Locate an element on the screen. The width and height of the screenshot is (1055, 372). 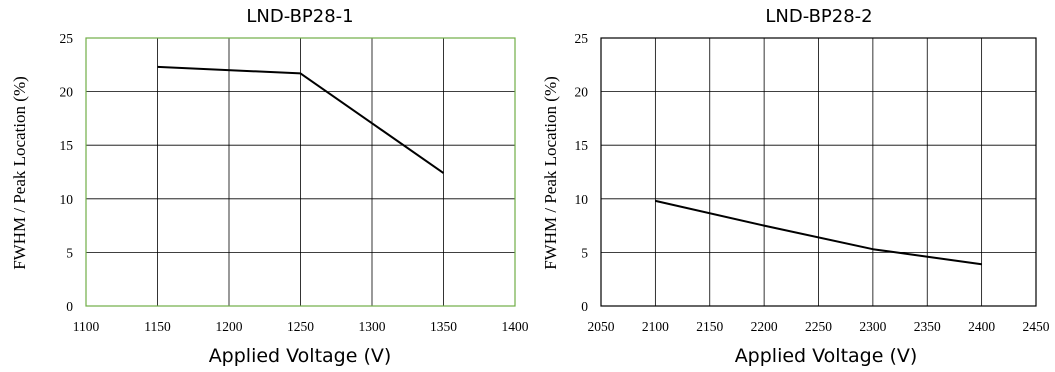
x-tick-label: 1250 is located at coordinates (300, 326).